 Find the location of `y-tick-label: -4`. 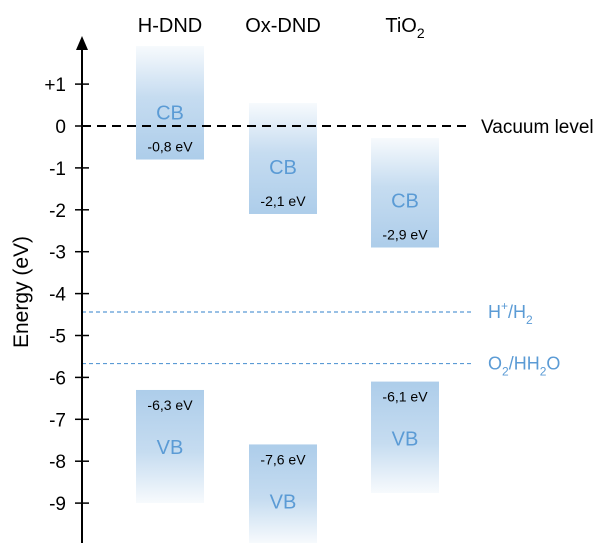

y-tick-label: -4 is located at coordinates (57, 295).